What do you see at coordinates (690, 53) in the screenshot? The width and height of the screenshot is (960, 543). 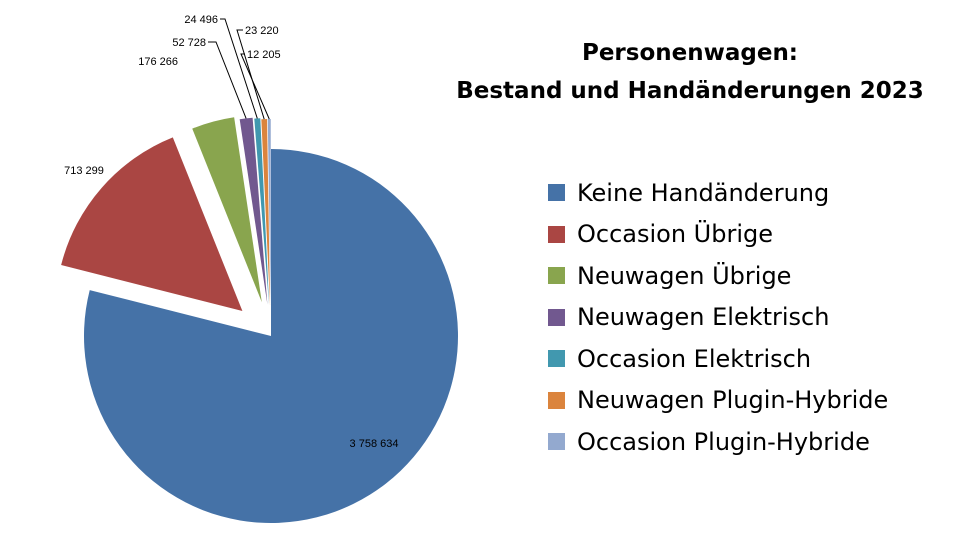 I see `chart-title-line-1: Personenwagen:` at bounding box center [690, 53].